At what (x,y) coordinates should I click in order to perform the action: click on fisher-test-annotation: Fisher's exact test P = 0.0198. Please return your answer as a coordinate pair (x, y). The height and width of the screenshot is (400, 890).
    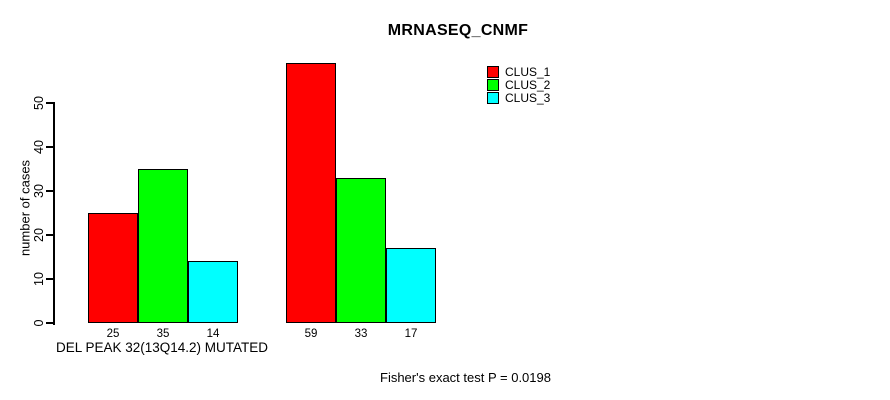
    Looking at the image, I should click on (465, 377).